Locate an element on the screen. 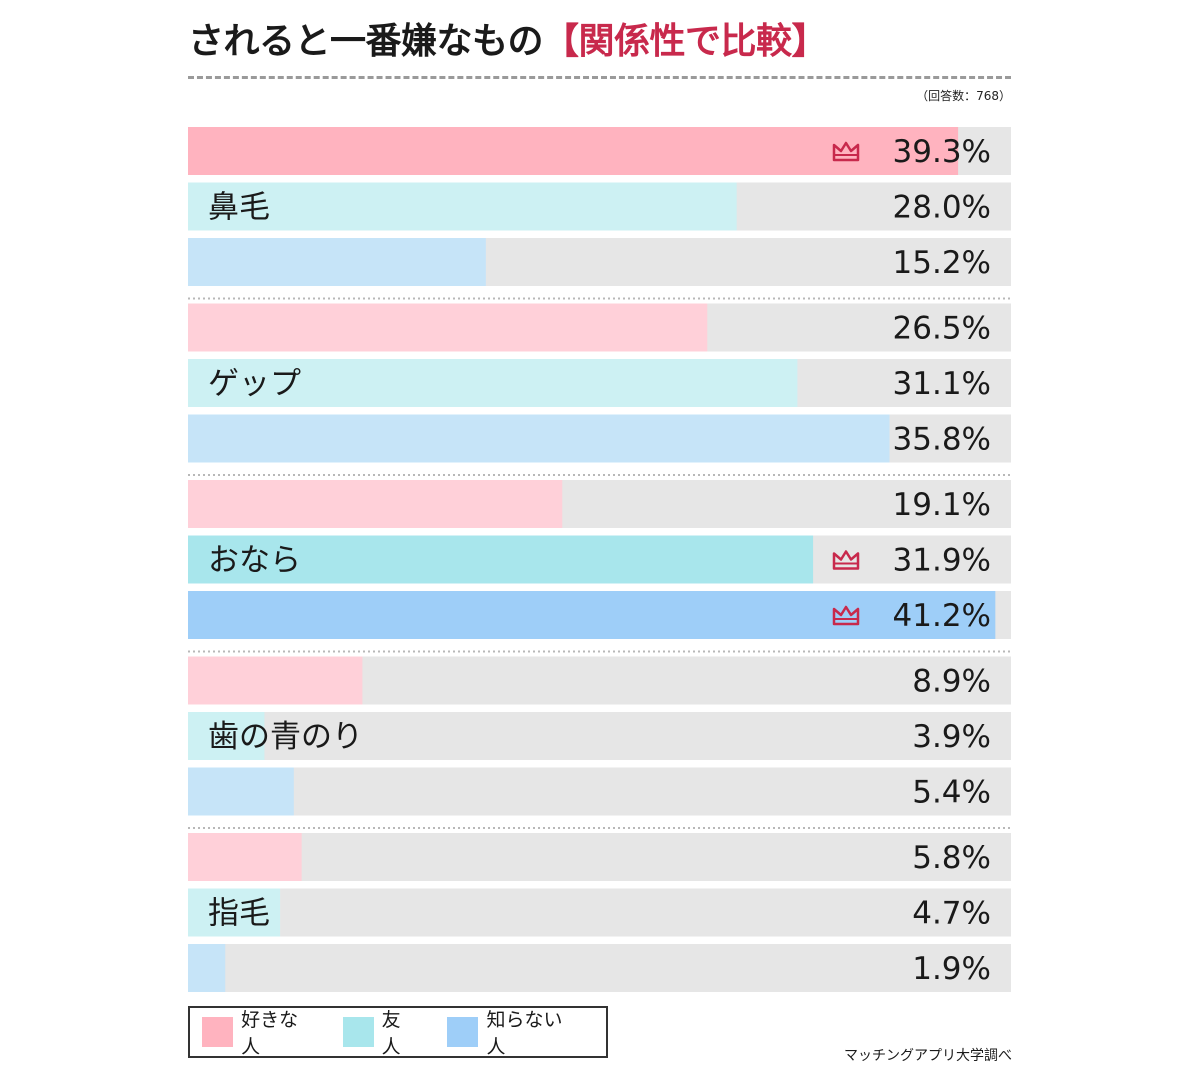  legend-item-like: 好きな人 is located at coordinates (257, 1032).